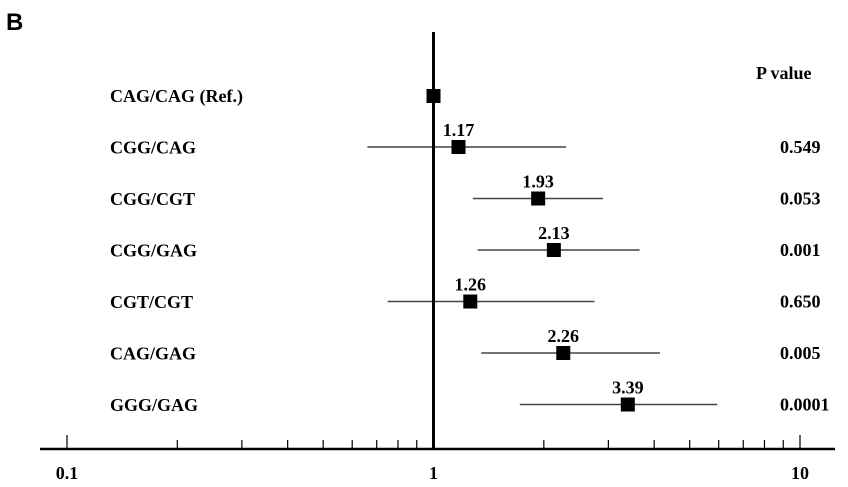 This screenshot has height=487, width=848. Describe the element at coordinates (153, 354) in the screenshot. I see `row-label: CAG/GAG` at that location.